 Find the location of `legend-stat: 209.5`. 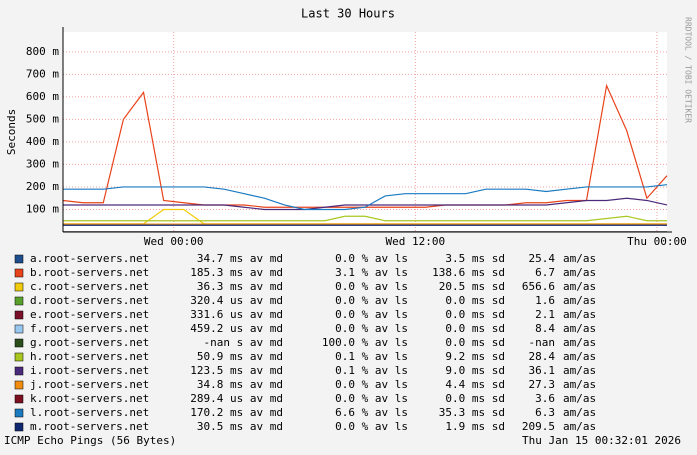

legend-stat: 209.5 is located at coordinates (538, 426).